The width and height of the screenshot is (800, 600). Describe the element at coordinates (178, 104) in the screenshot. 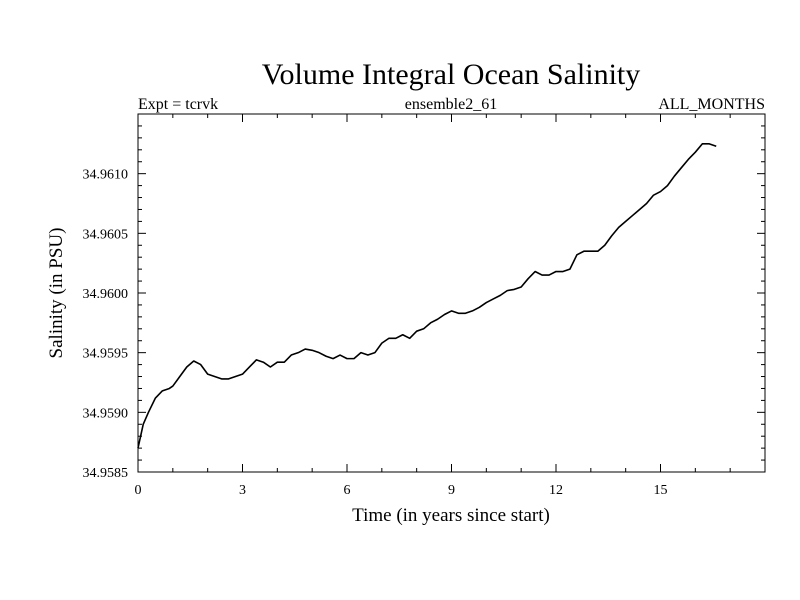

I see `subtitle-experiment: Expt = tcrvk` at that location.